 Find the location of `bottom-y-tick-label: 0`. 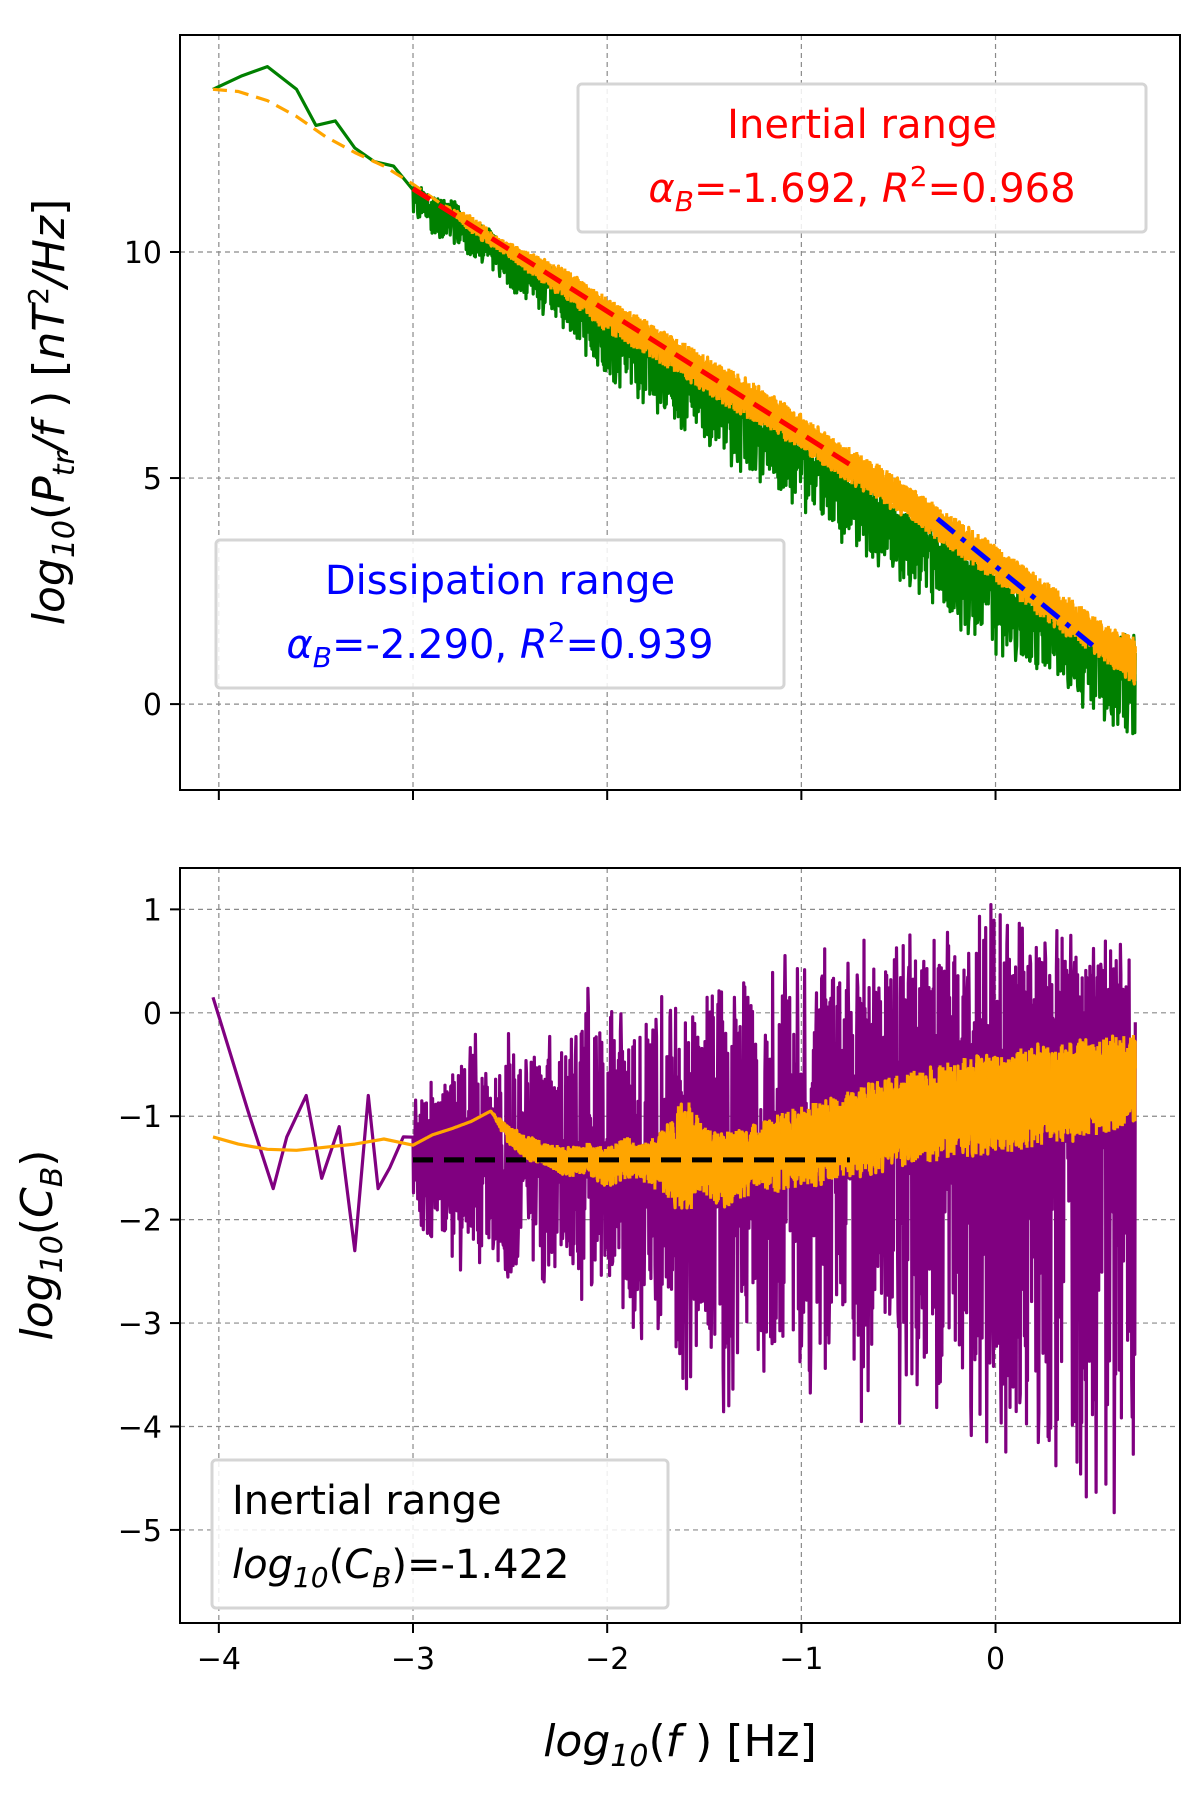

bottom-y-tick-label: 0 is located at coordinates (152, 1014).